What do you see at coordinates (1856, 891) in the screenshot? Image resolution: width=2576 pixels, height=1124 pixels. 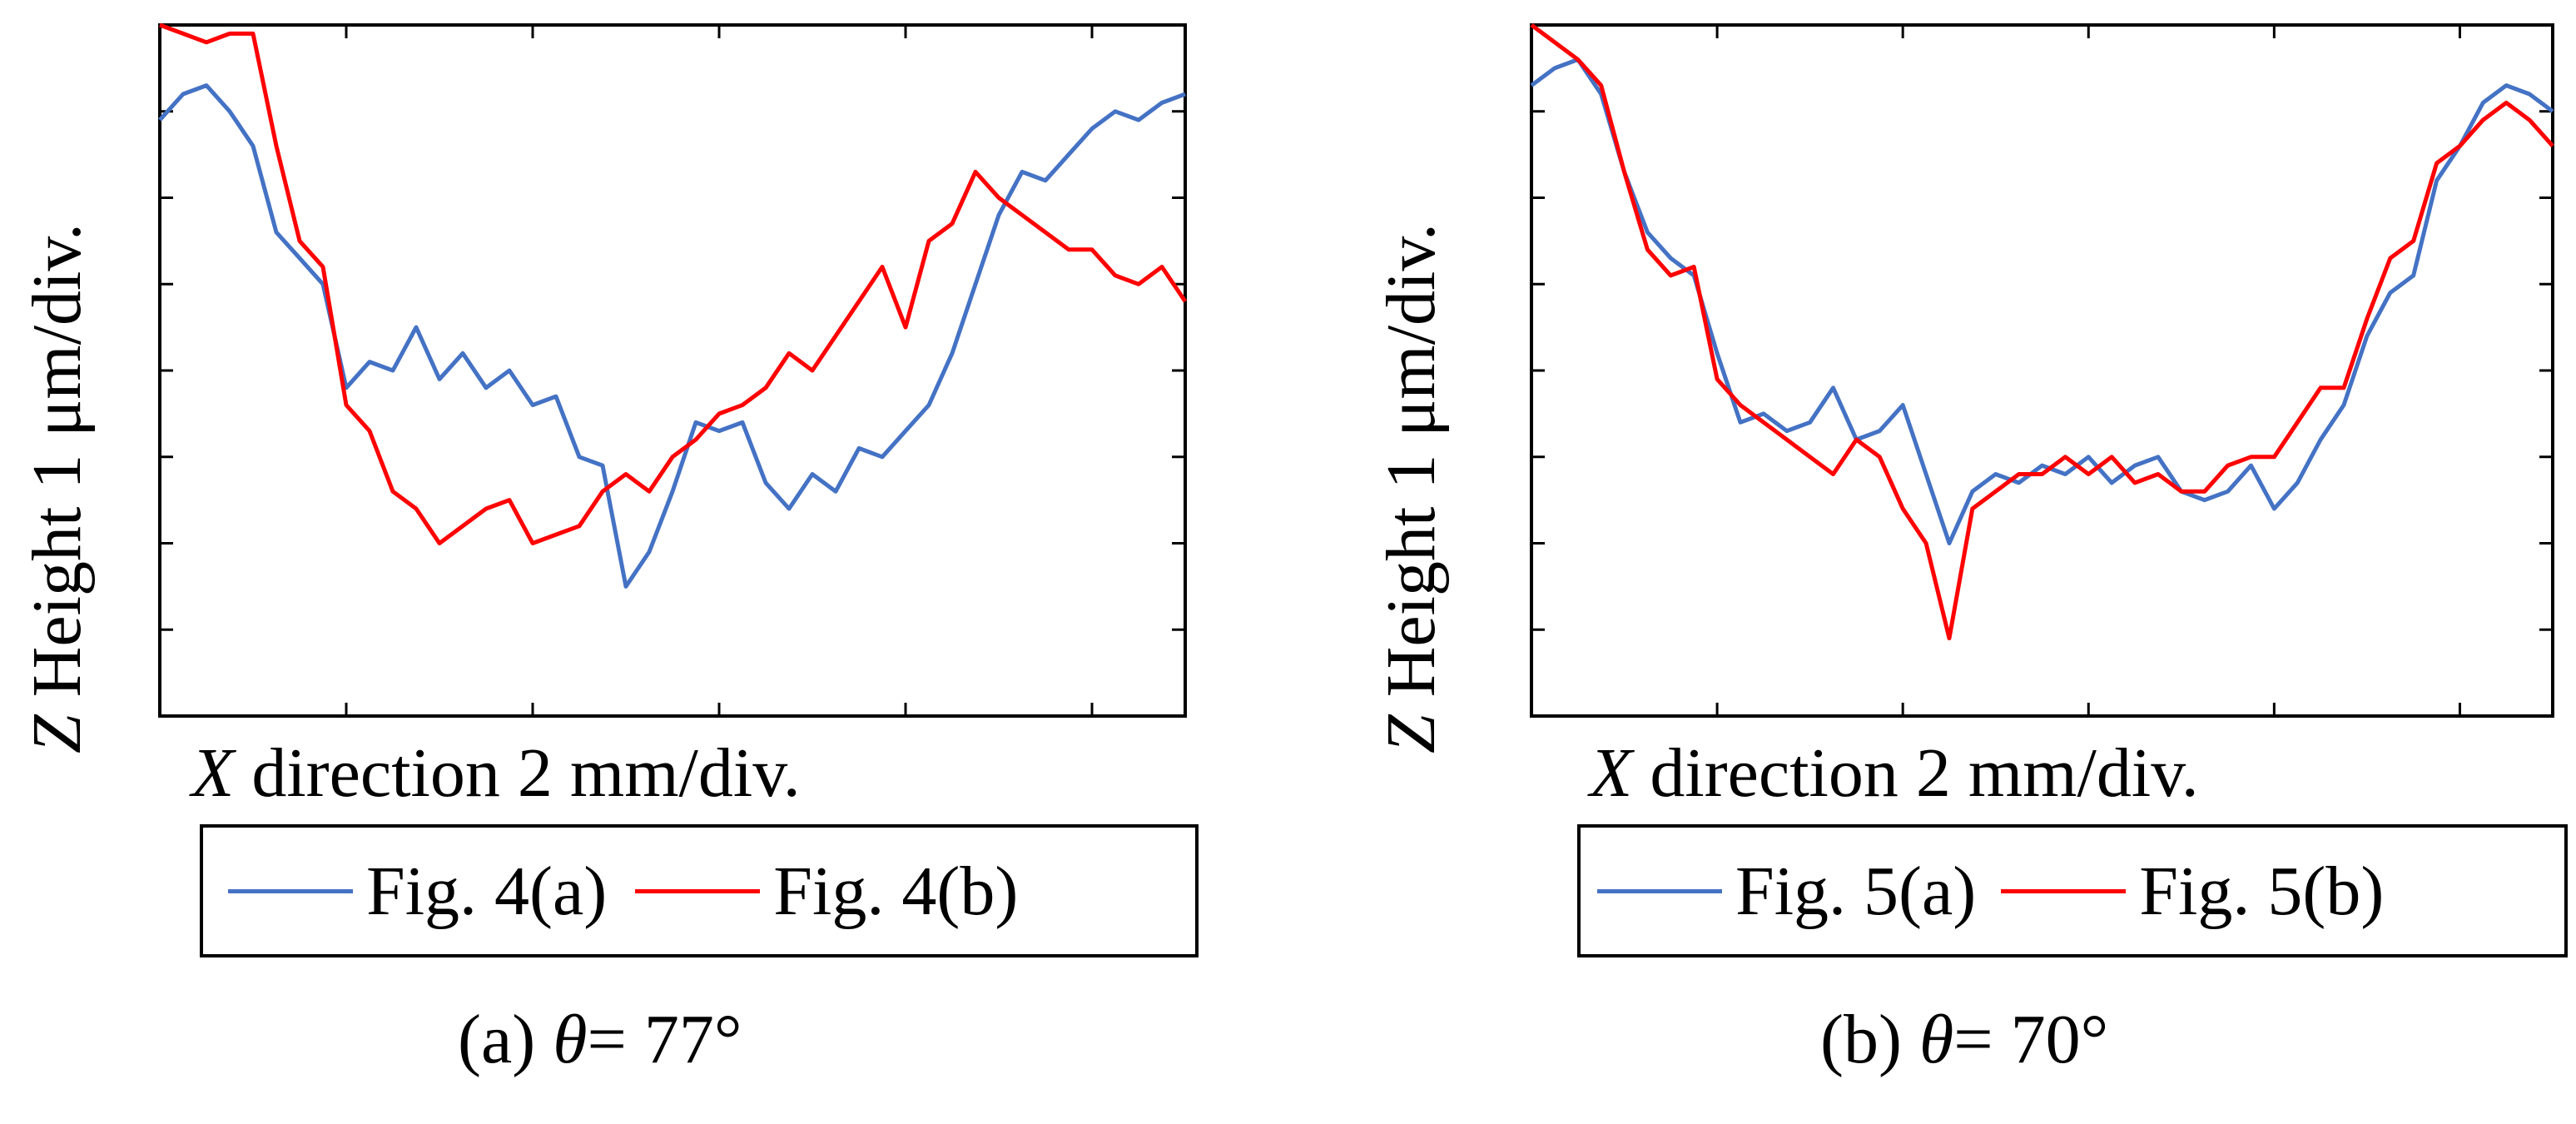 I see `legend-label-fig5a: Fig. 5(a)` at bounding box center [1856, 891].